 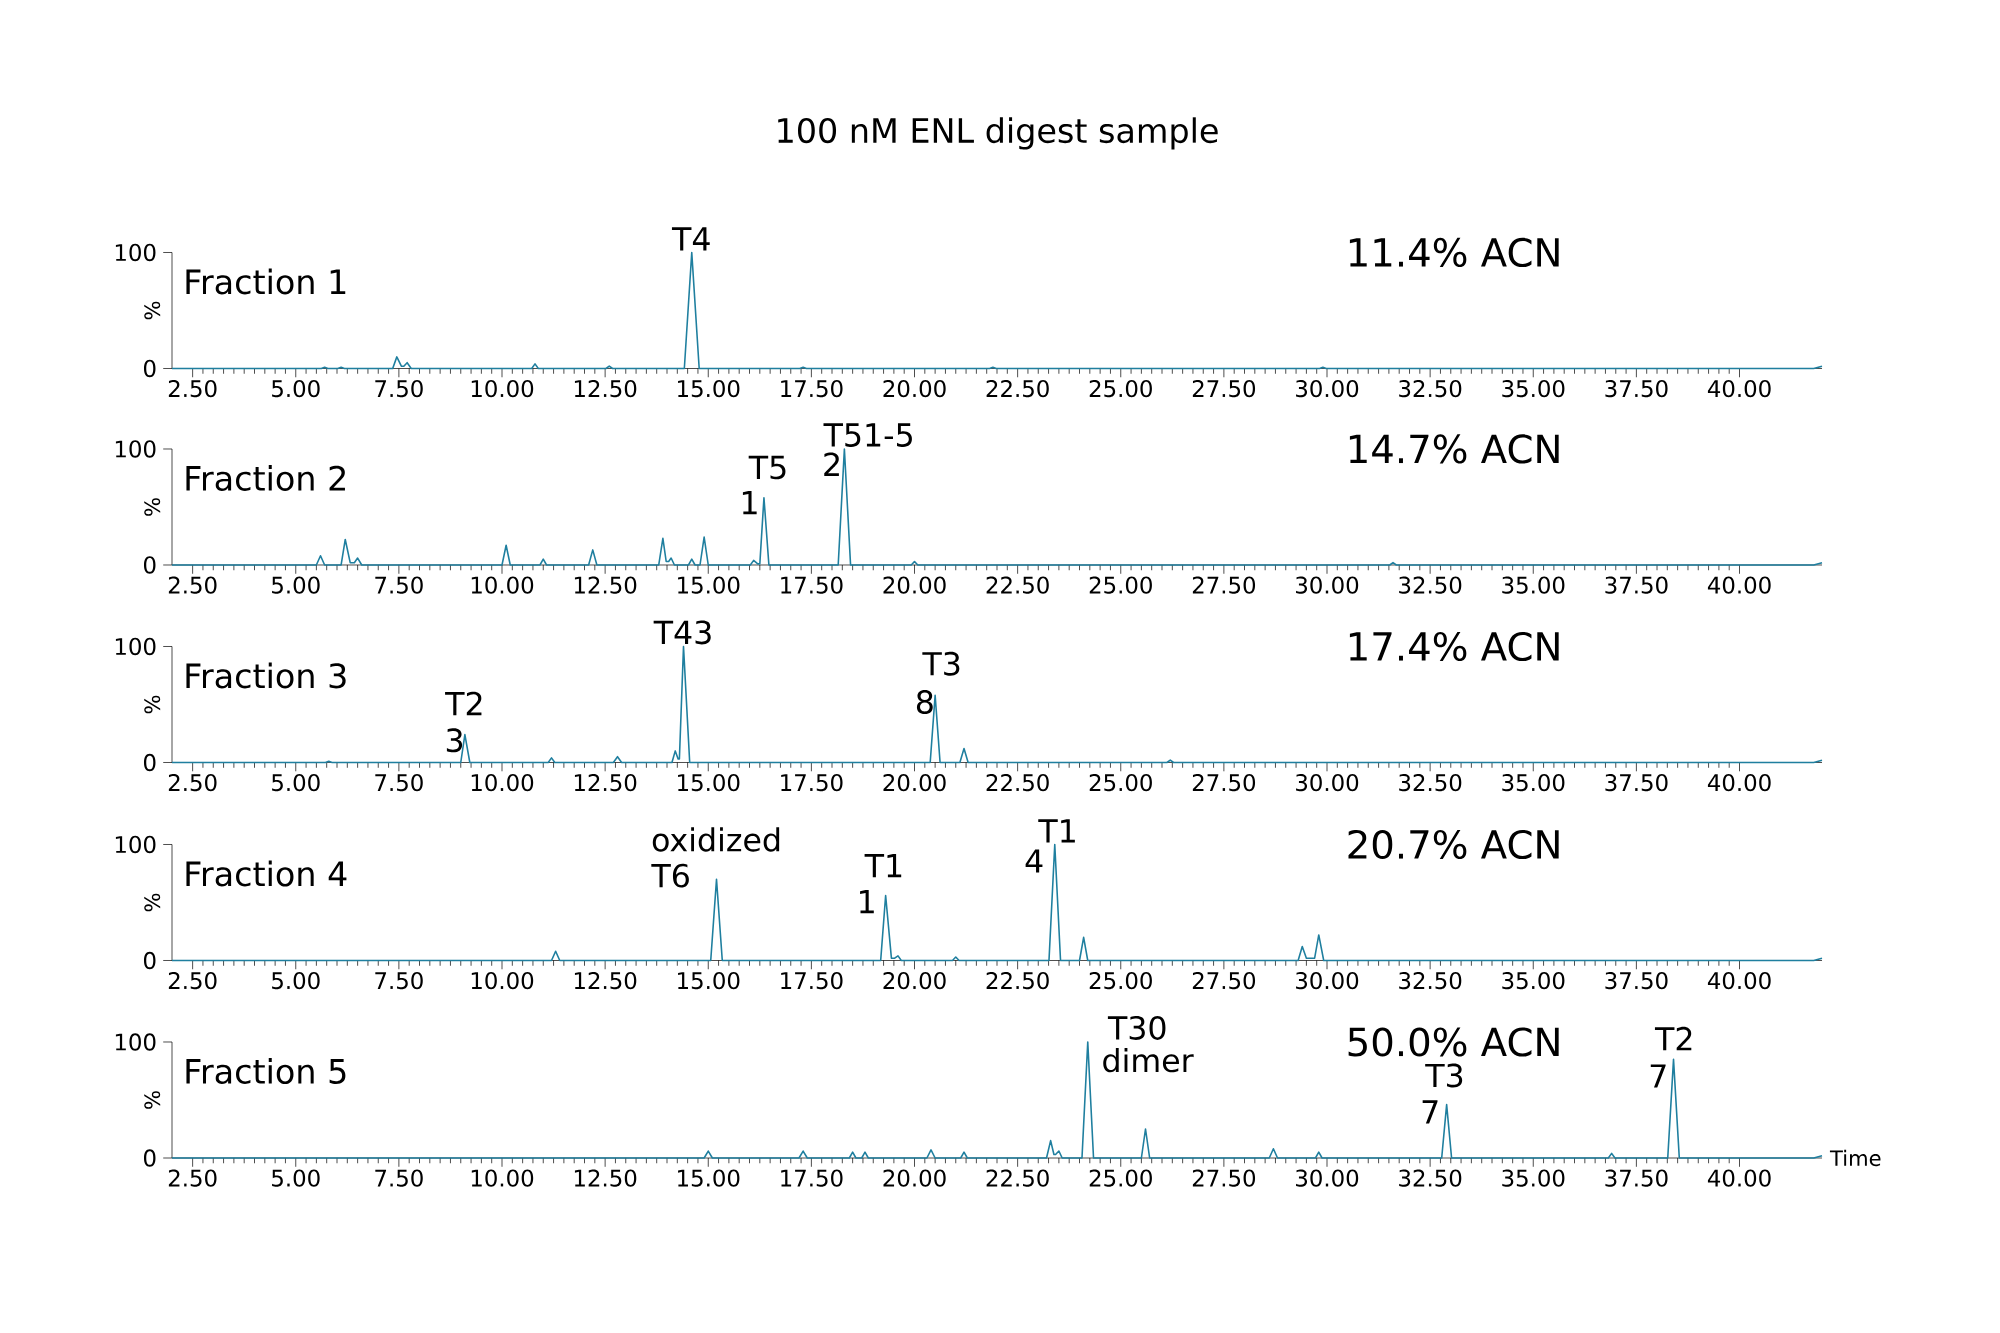 I want to click on annotation: 4, so click(x=1034, y=861).